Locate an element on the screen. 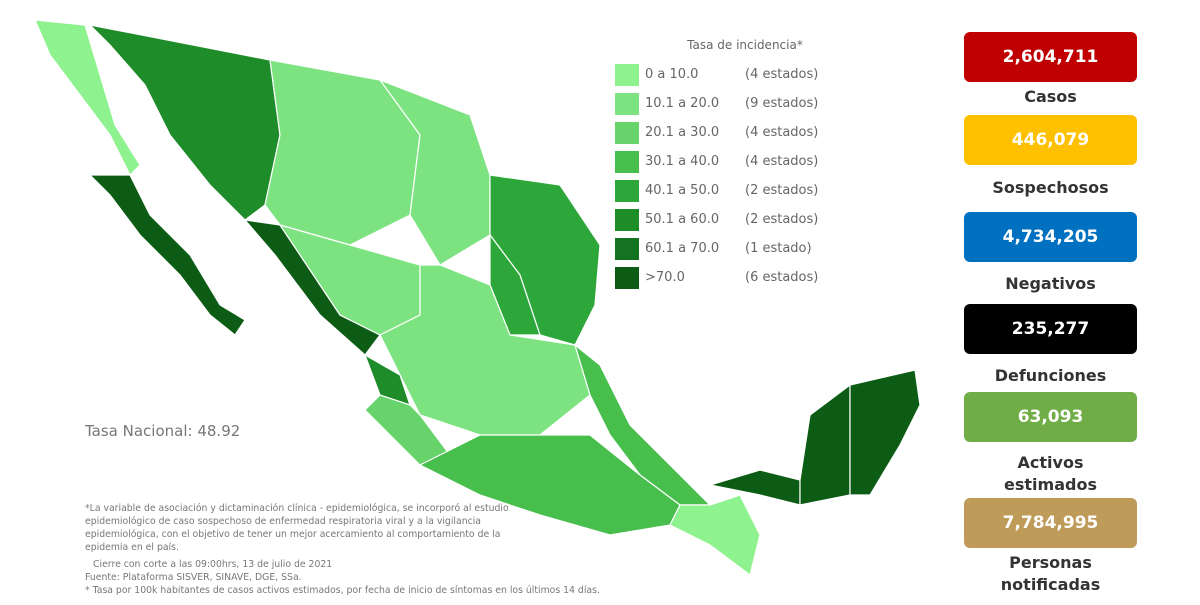 This screenshot has width=1200, height=605. legend-range: 30.1 a 40.0 is located at coordinates (682, 161).